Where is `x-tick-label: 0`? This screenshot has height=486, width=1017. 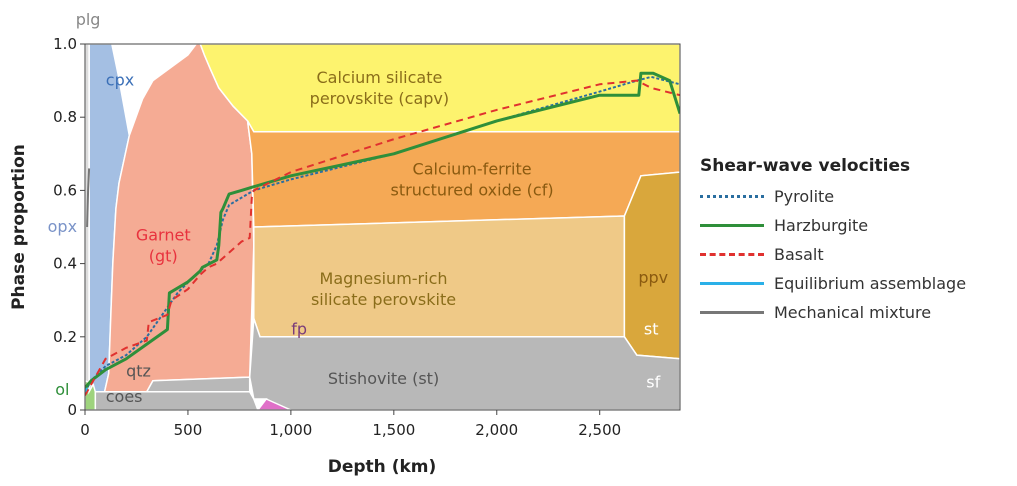 x-tick-label: 0 is located at coordinates (85, 430).